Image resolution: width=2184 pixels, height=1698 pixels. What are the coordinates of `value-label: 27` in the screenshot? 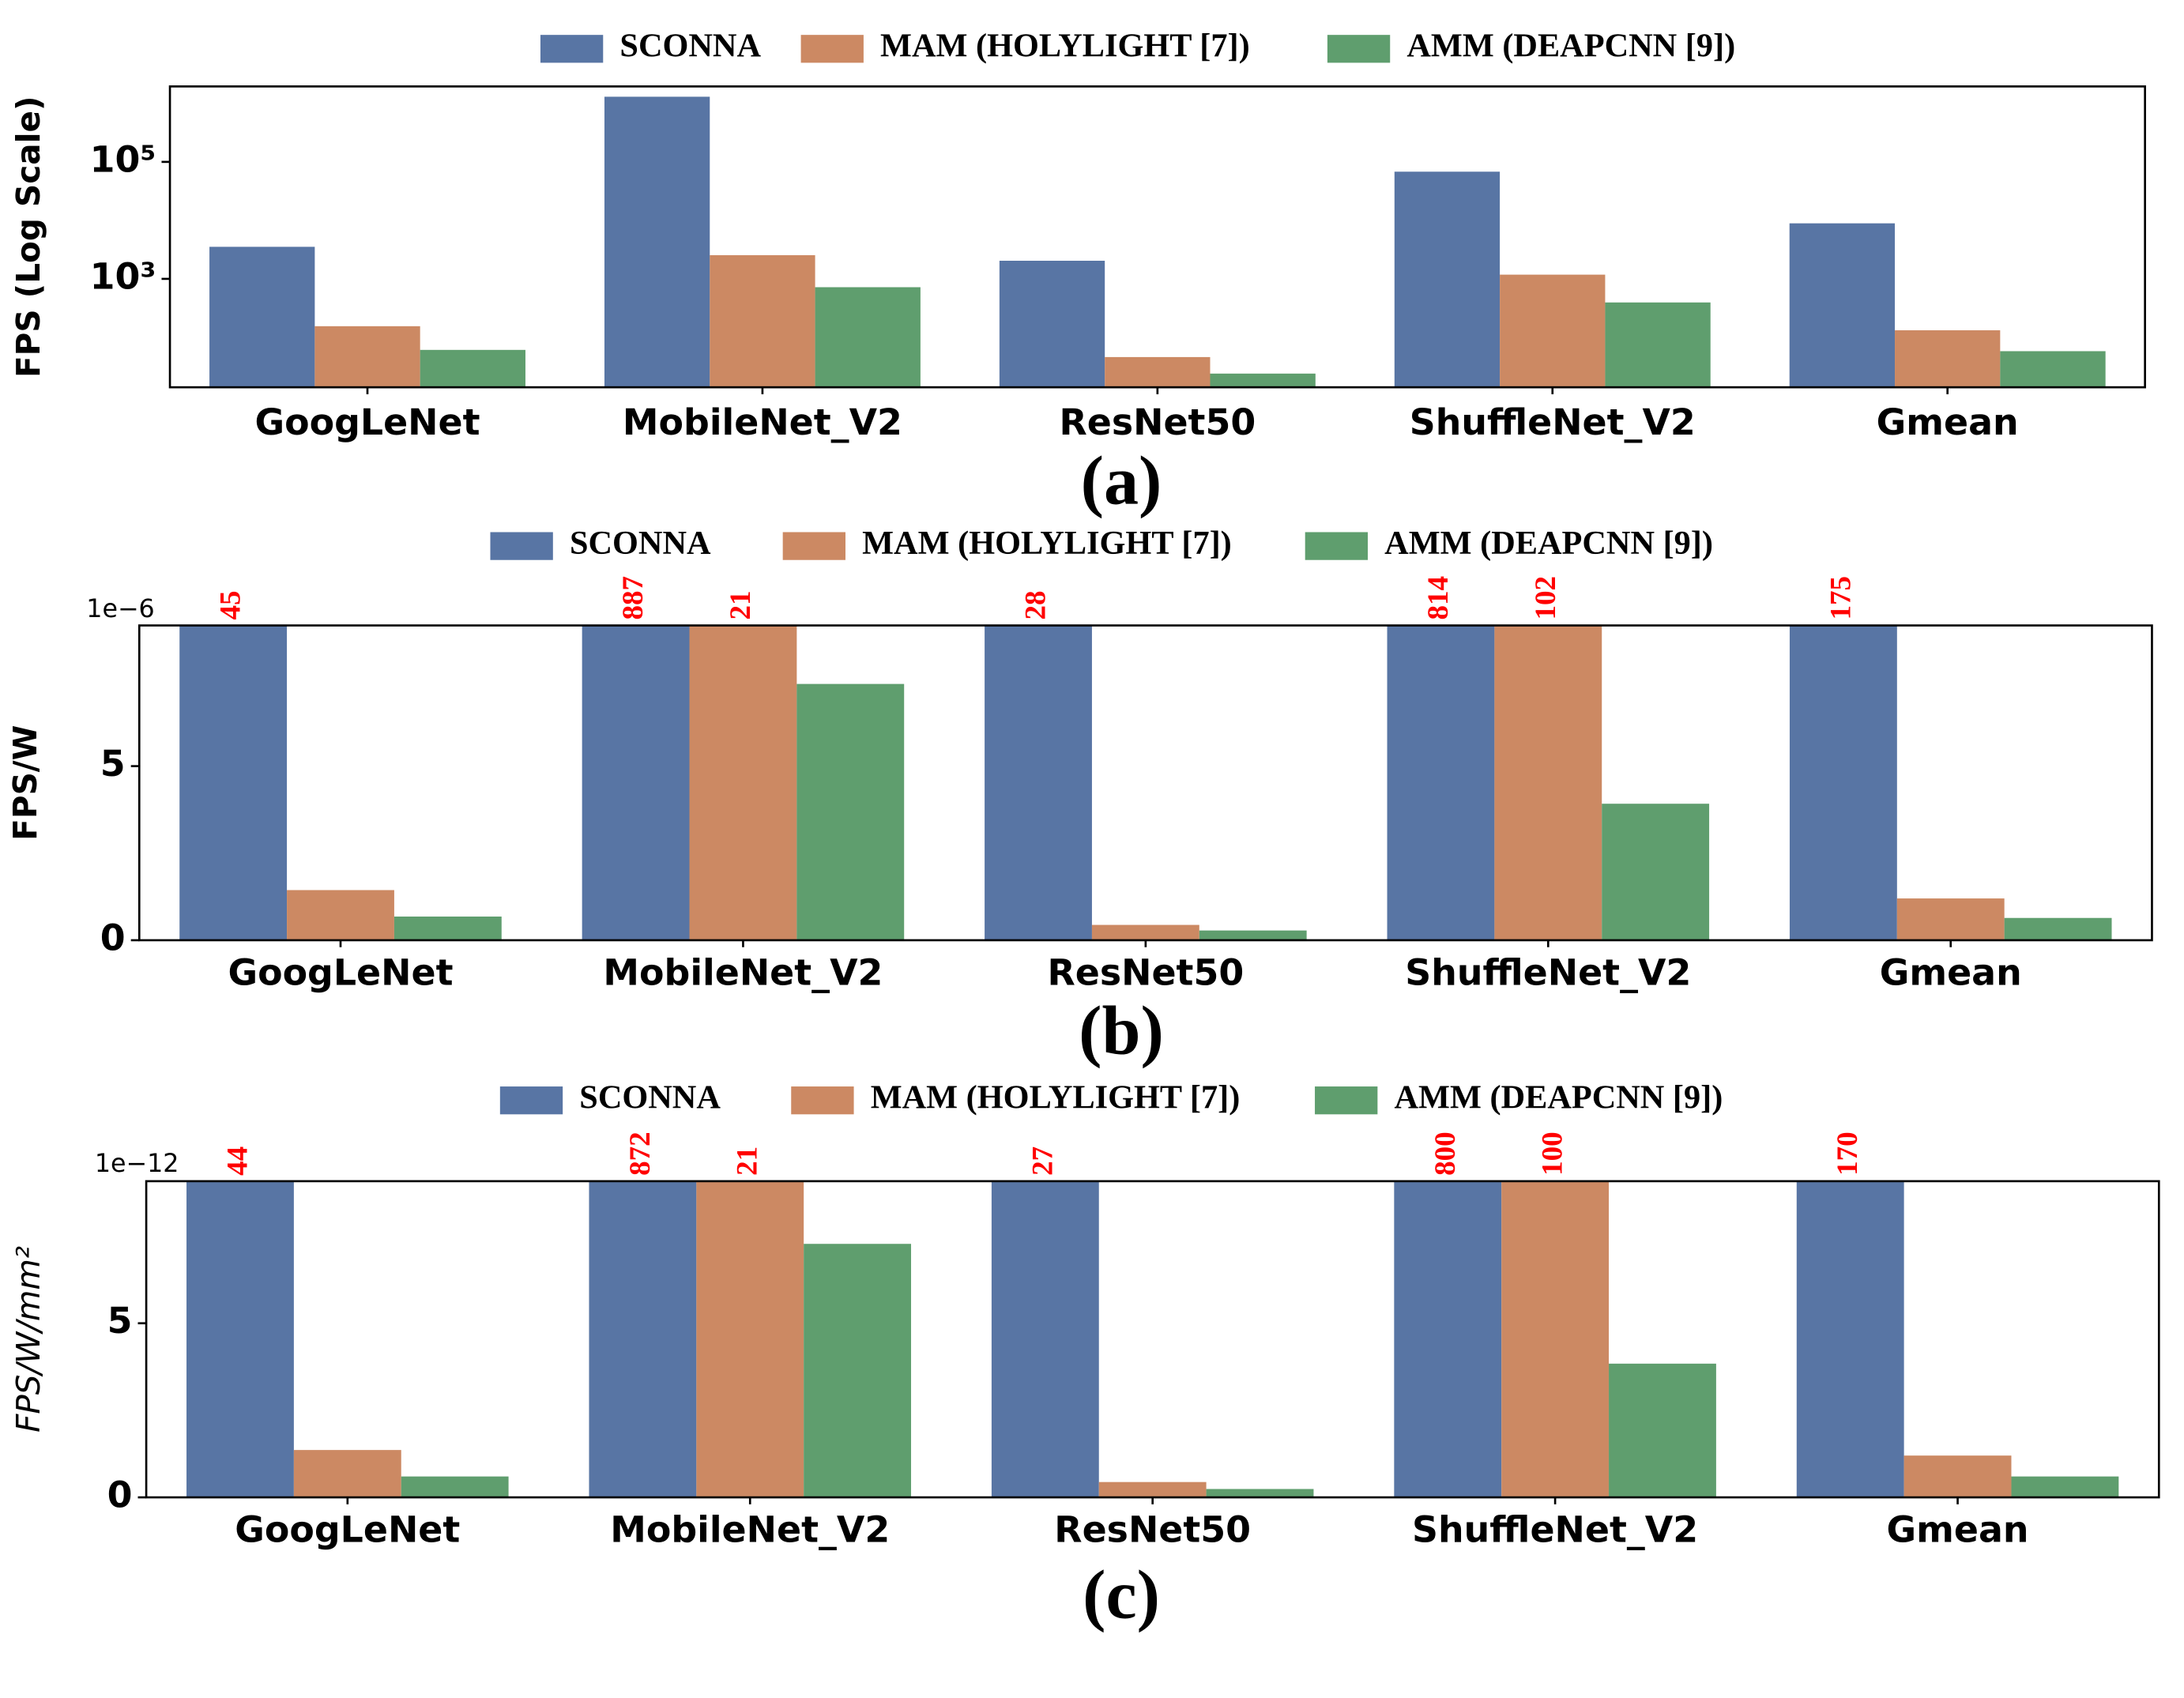 It's located at (1042, 1161).